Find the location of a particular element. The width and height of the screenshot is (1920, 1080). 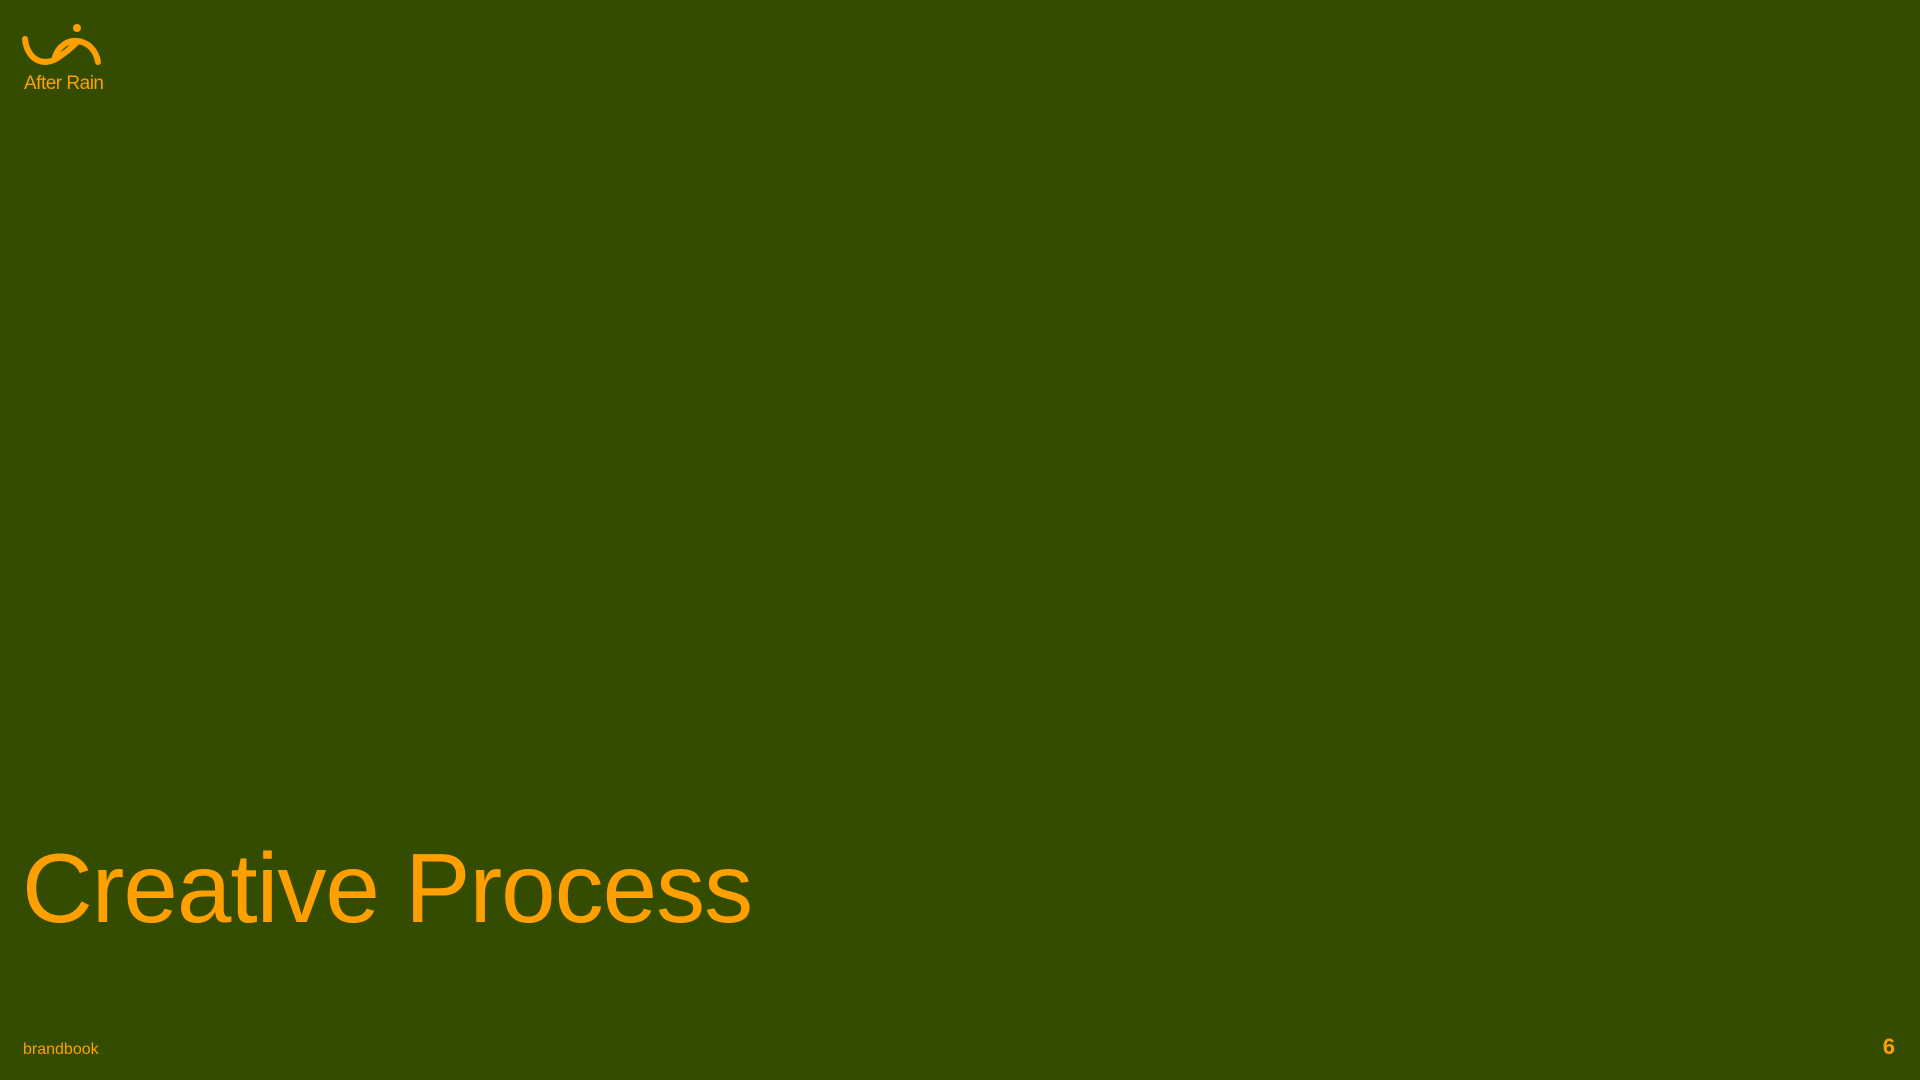

brand-logo: After Rain is located at coordinates (63, 62).